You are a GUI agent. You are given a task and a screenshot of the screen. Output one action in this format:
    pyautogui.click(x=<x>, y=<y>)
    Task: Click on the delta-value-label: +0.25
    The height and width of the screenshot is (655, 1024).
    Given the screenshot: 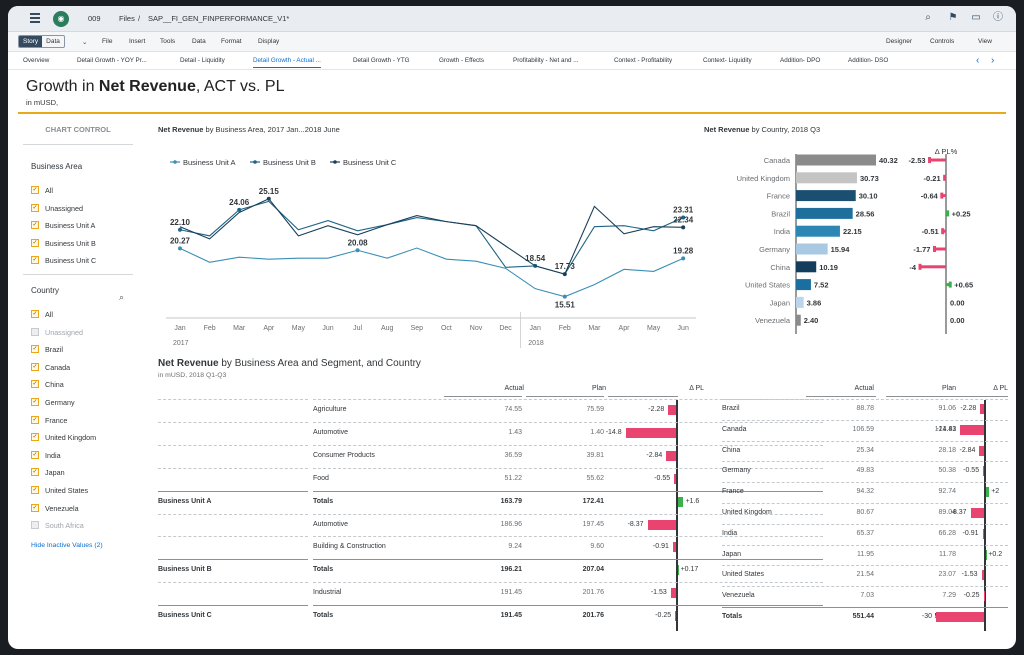 What is the action you would take?
    pyautogui.click(x=961, y=213)
    